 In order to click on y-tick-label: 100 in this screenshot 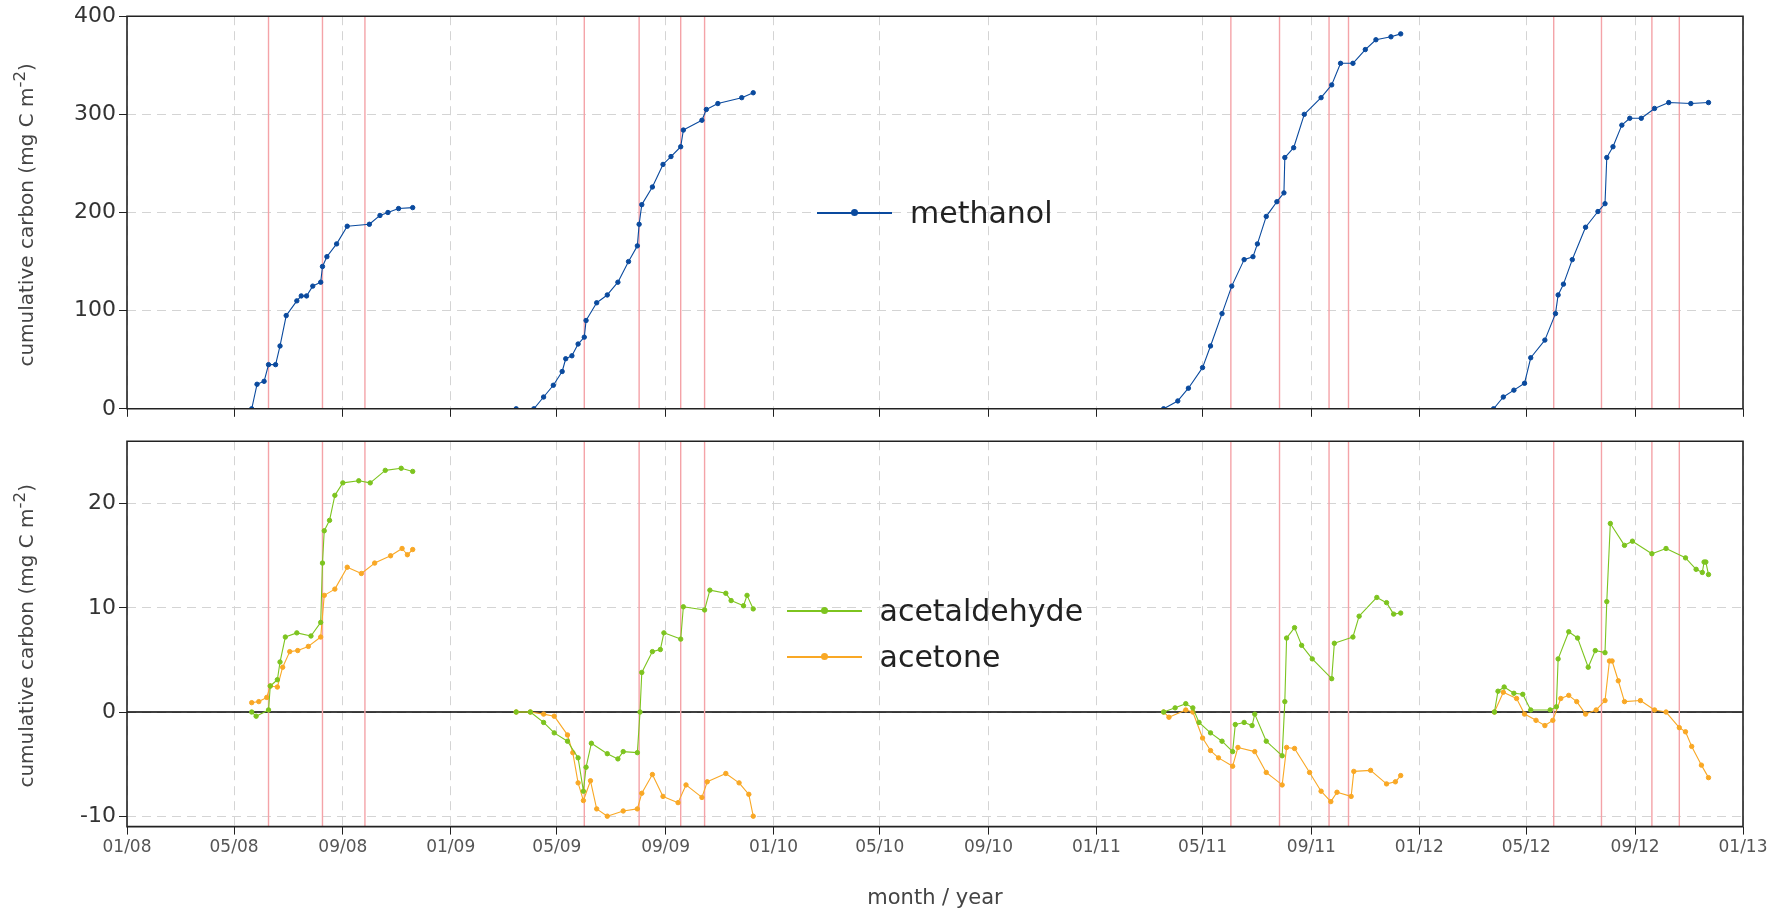, I will do `click(95, 309)`.